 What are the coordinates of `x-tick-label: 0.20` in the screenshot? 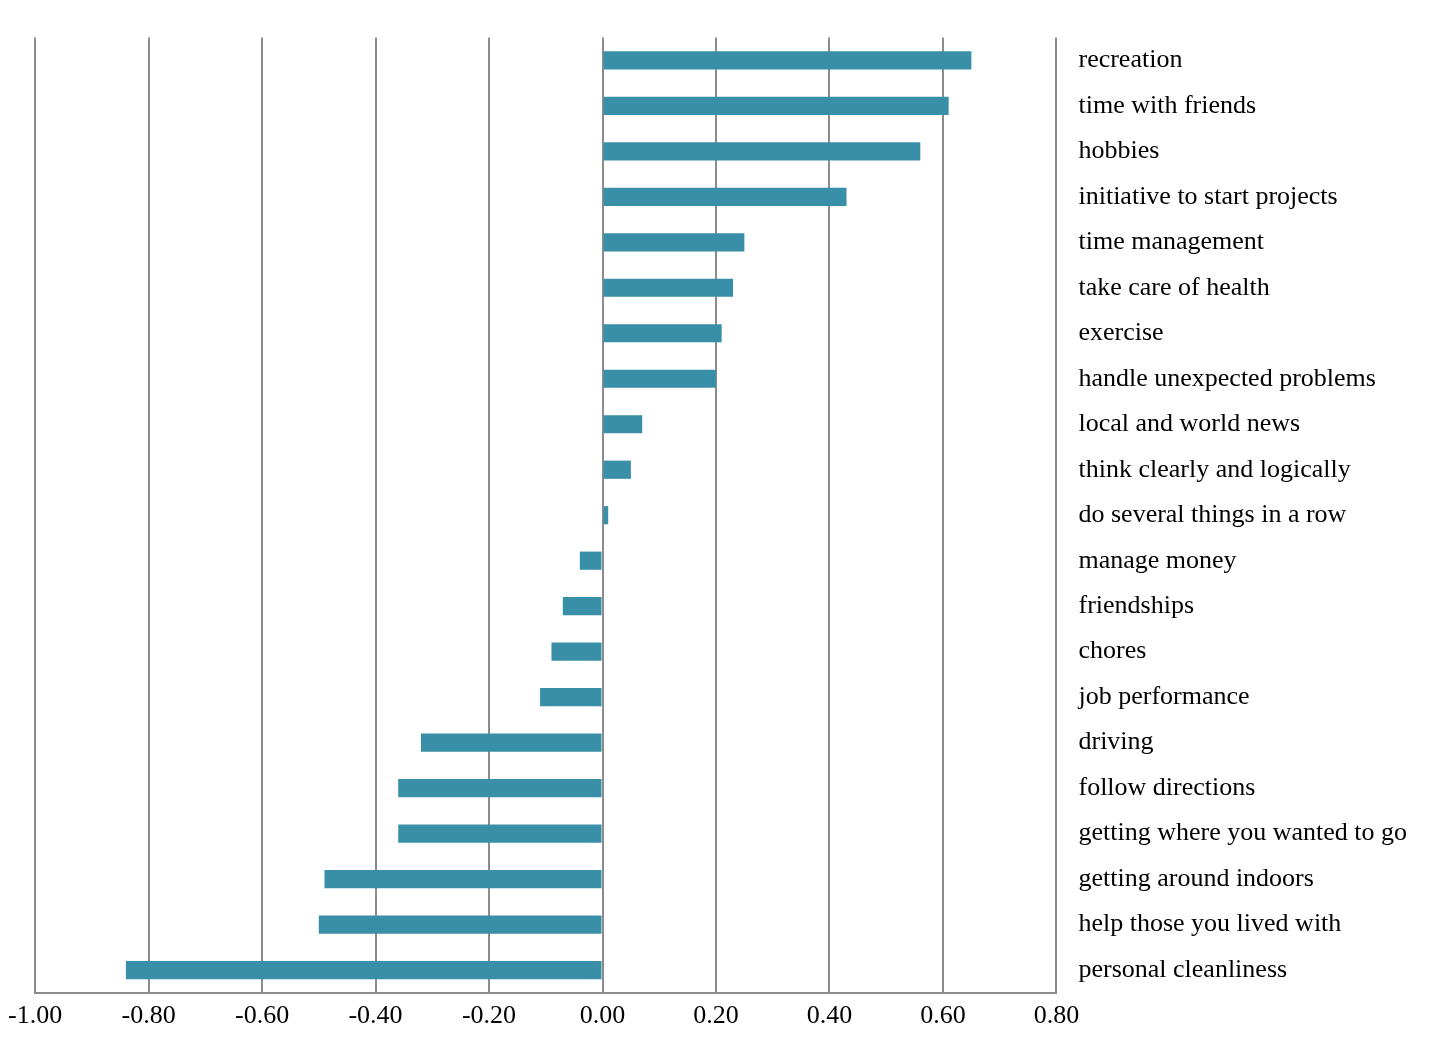 It's located at (716, 1015).